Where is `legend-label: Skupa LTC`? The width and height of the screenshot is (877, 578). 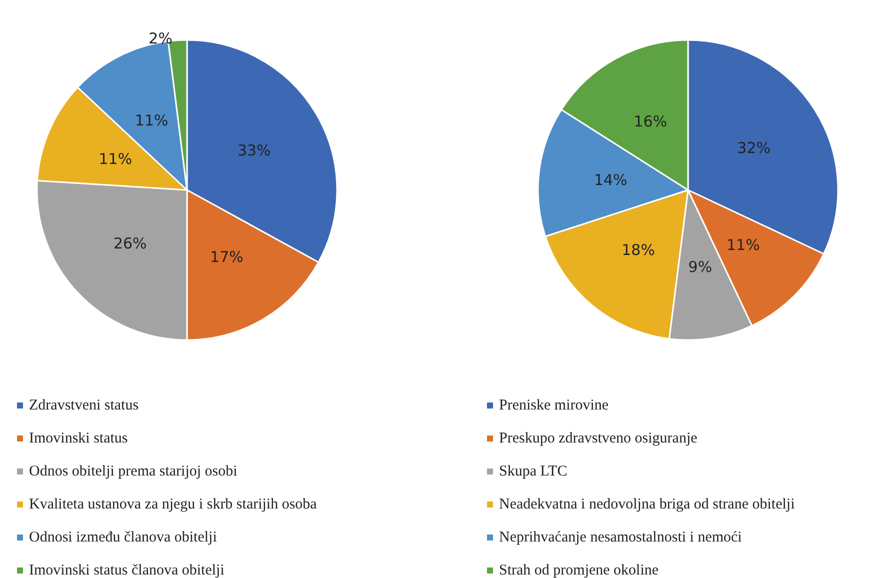 legend-label: Skupa LTC is located at coordinates (533, 472).